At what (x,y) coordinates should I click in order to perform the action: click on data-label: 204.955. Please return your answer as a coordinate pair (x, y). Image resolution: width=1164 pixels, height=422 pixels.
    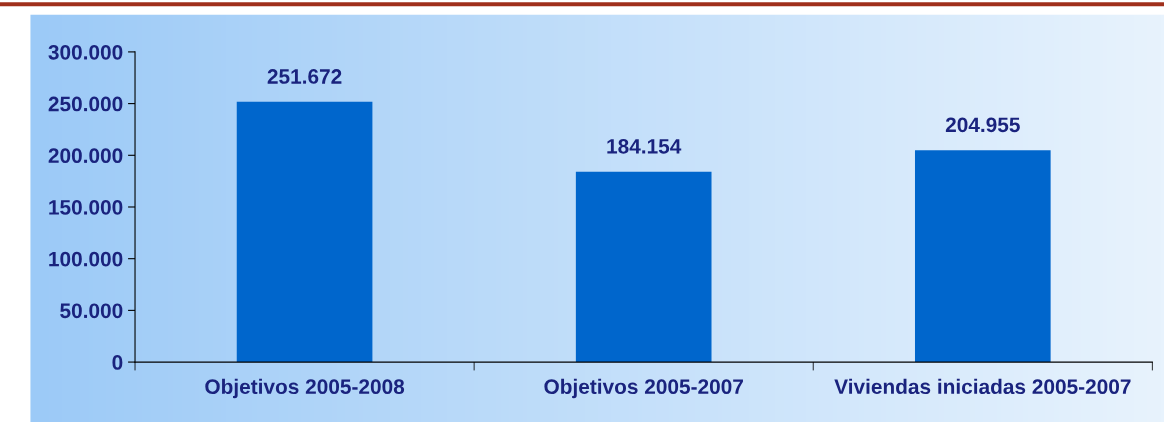
    Looking at the image, I should click on (982, 125).